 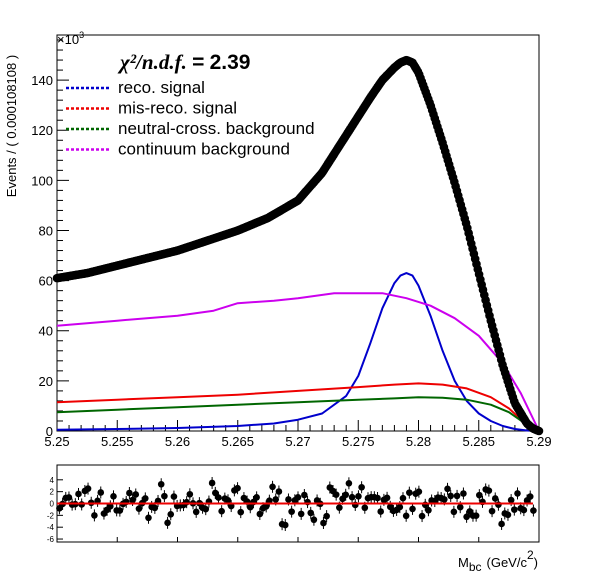 What do you see at coordinates (56, 441) in the screenshot?
I see `x-tick-label: 5.25` at bounding box center [56, 441].